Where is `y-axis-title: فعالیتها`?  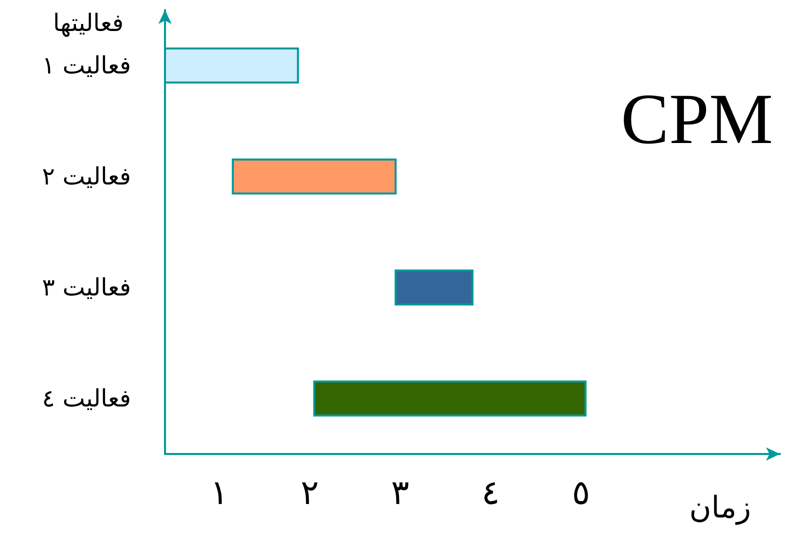 y-axis-title: فعالیتها is located at coordinates (88, 23).